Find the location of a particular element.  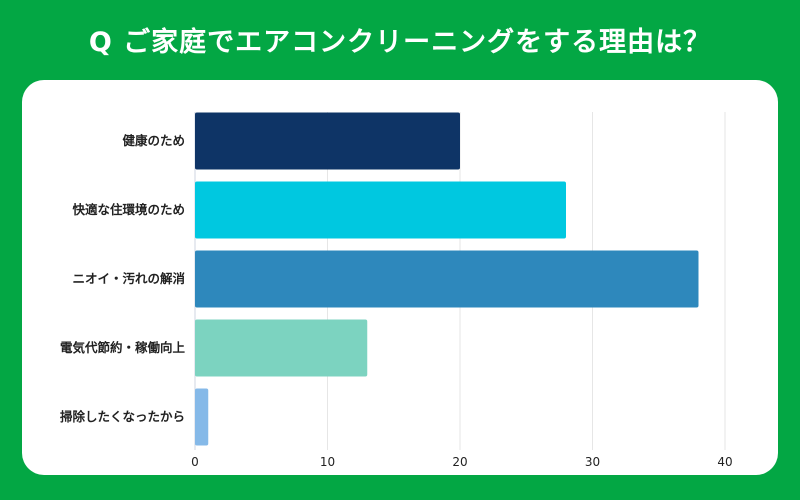

x-tick-label: 10 is located at coordinates (327, 462).